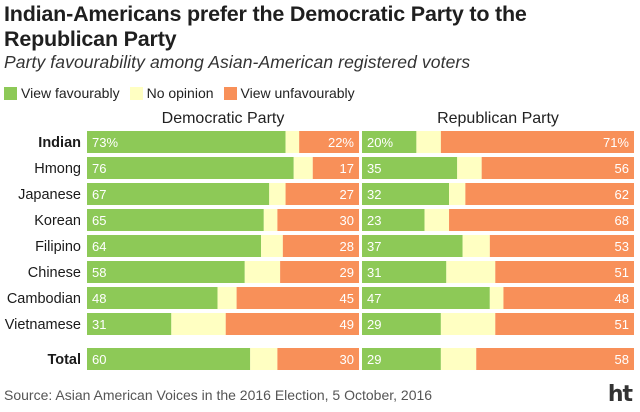 The height and width of the screenshot is (412, 640). I want to click on legend-item-favourable: View favourably, so click(62, 93).